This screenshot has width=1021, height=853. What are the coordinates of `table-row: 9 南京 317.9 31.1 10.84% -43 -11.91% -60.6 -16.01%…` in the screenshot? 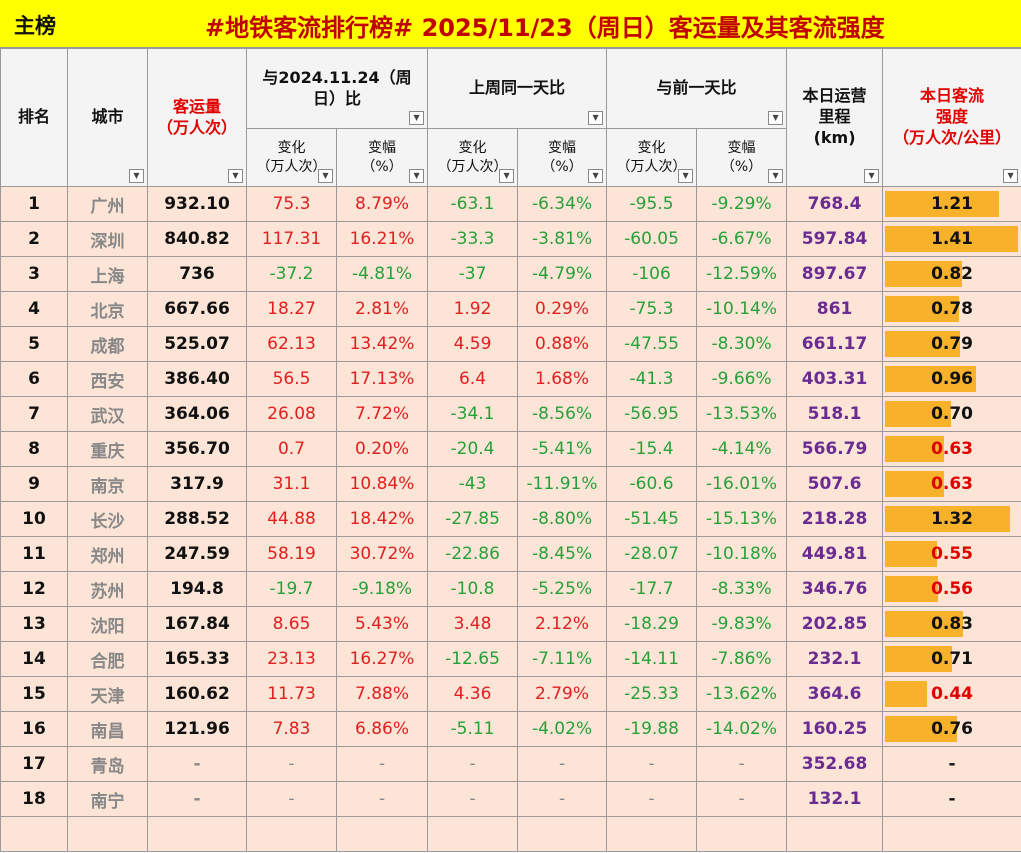 It's located at (510, 484).